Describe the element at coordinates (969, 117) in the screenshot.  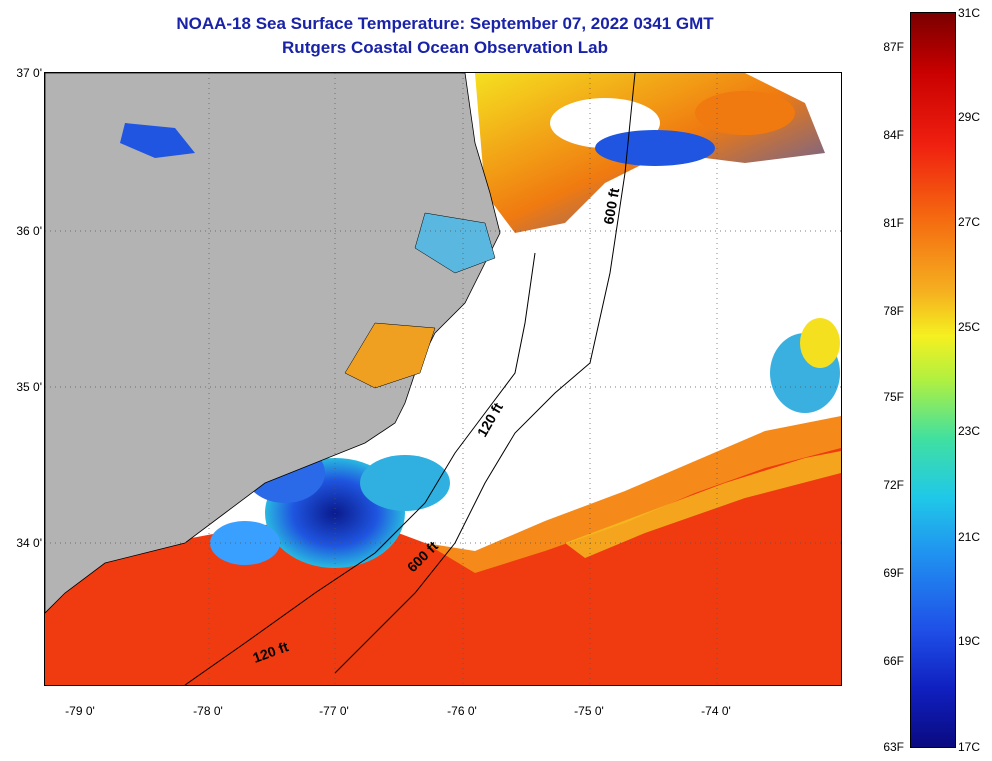
I see `cb-label-c-29: 29C` at that location.